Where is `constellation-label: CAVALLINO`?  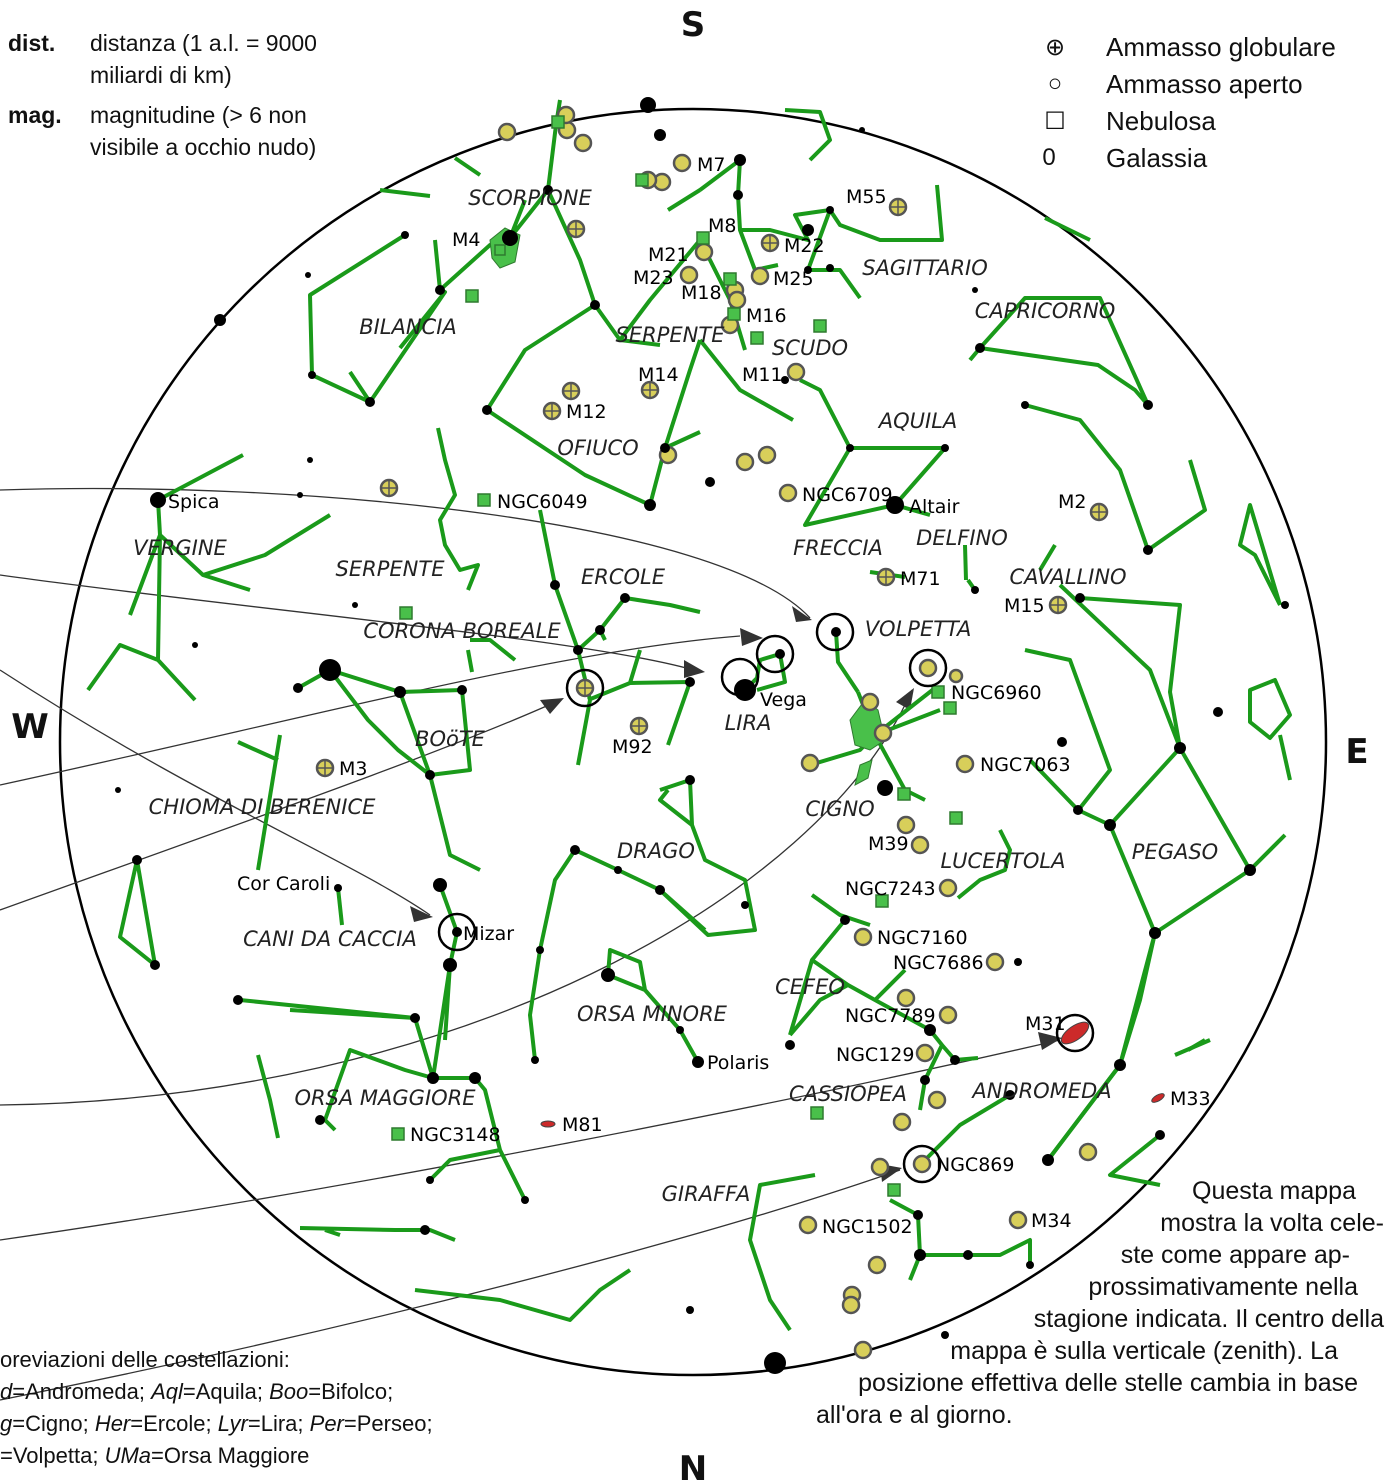 constellation-label: CAVALLINO is located at coordinates (1067, 577).